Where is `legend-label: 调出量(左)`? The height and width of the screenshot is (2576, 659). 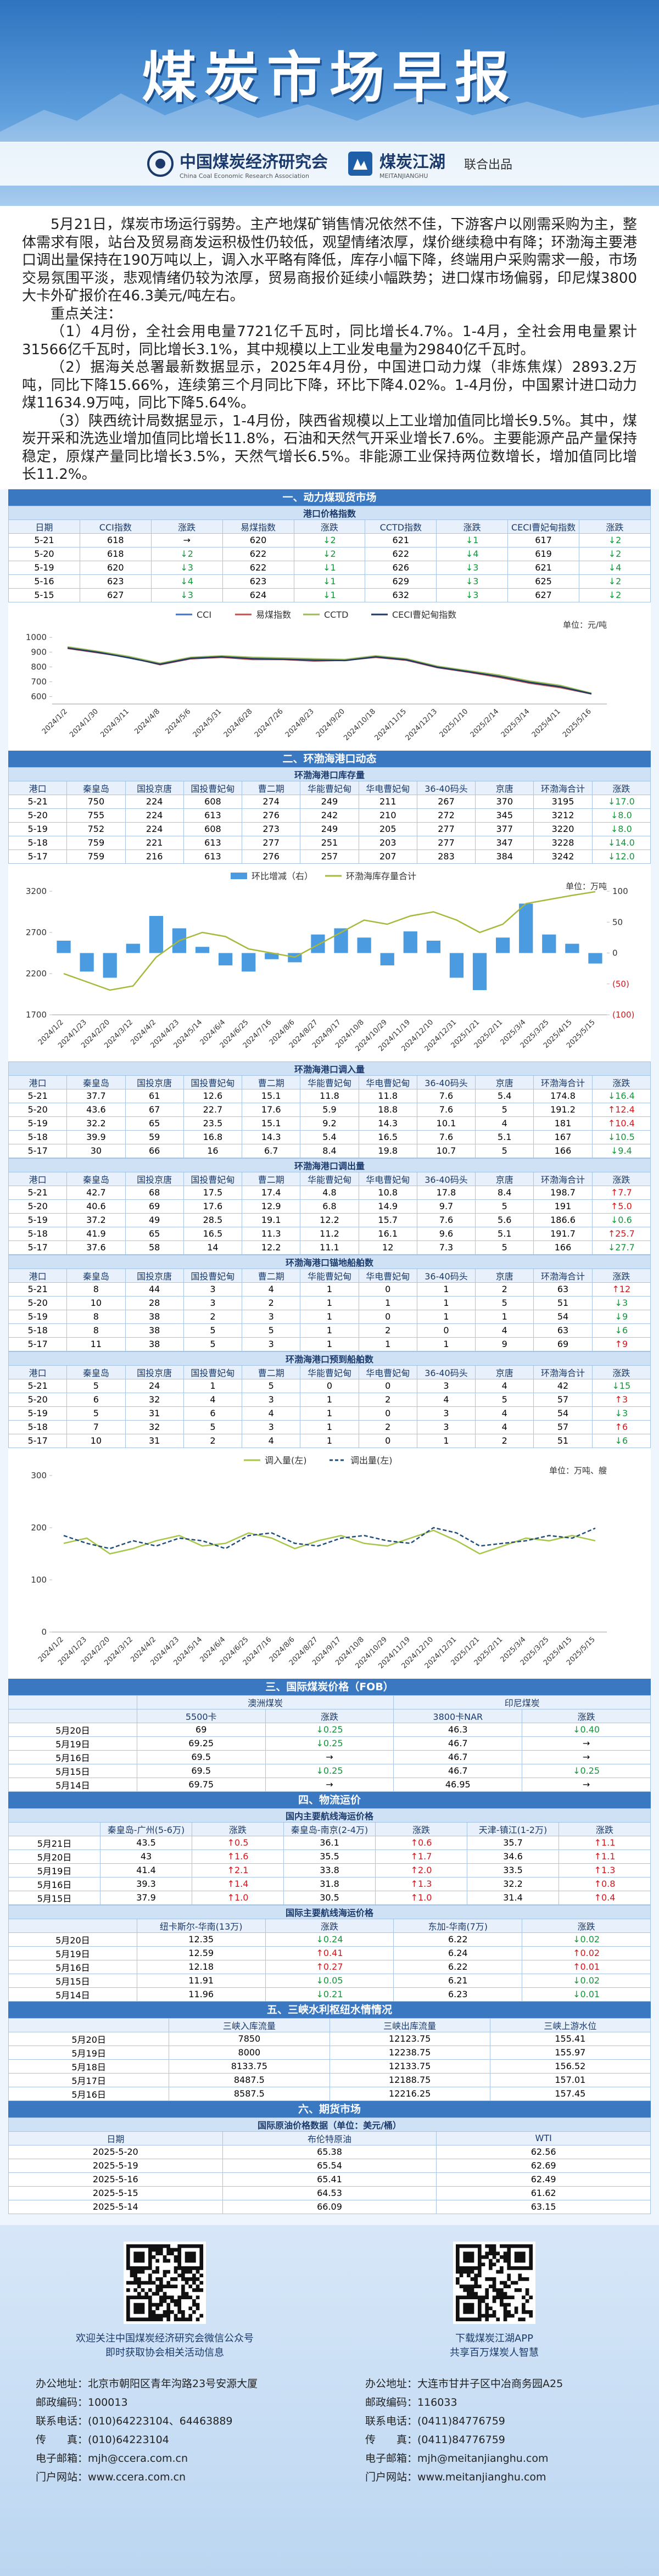 legend-label: 调出量(左) is located at coordinates (372, 1460).